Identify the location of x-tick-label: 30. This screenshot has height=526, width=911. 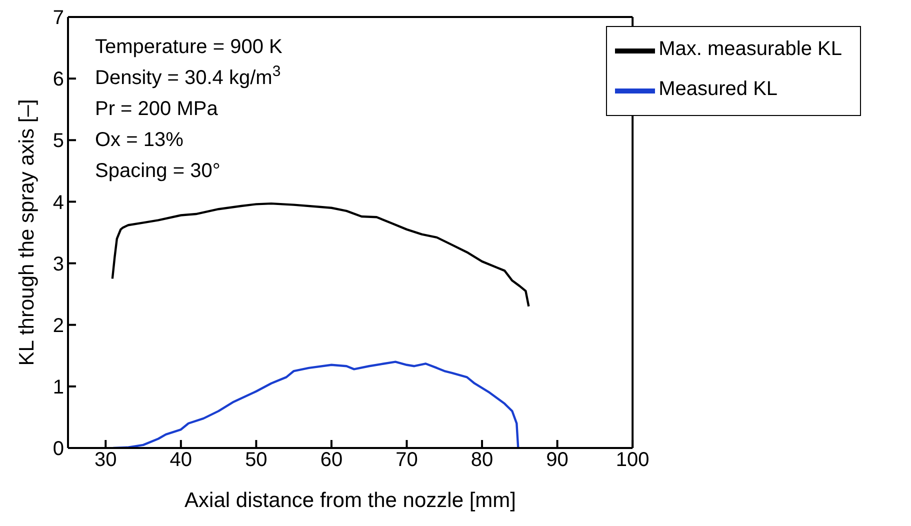
(105, 460).